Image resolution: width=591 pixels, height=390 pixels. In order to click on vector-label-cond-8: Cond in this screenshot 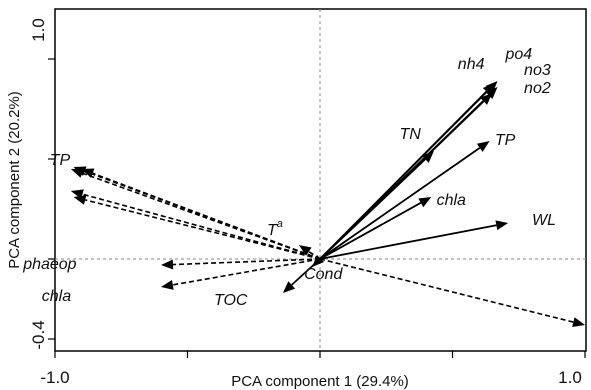, I will do `click(323, 274)`.